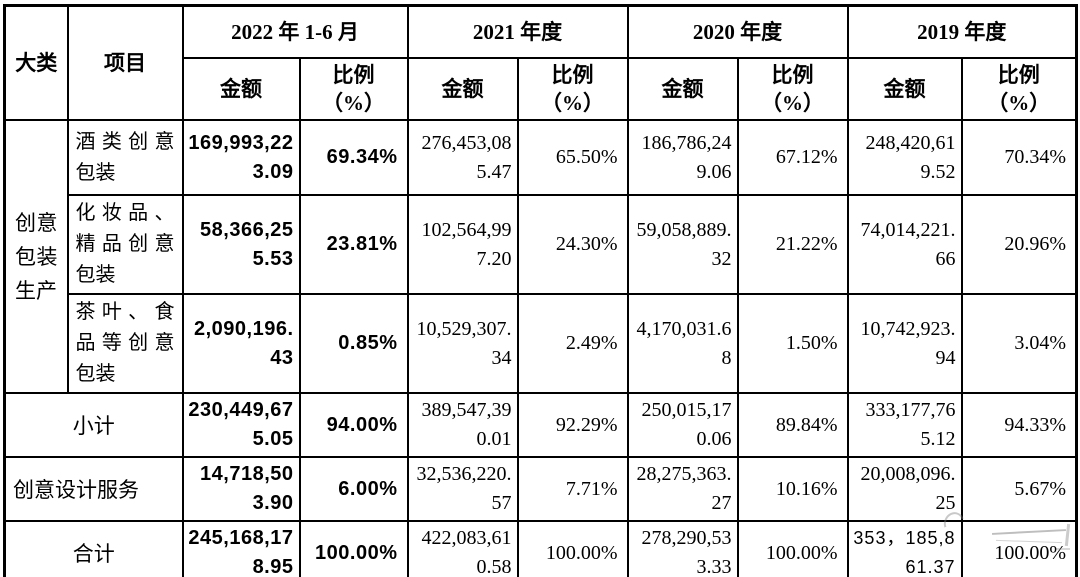 The width and height of the screenshot is (1080, 577). Describe the element at coordinates (125, 63) in the screenshot. I see `header-item: 项目` at that location.